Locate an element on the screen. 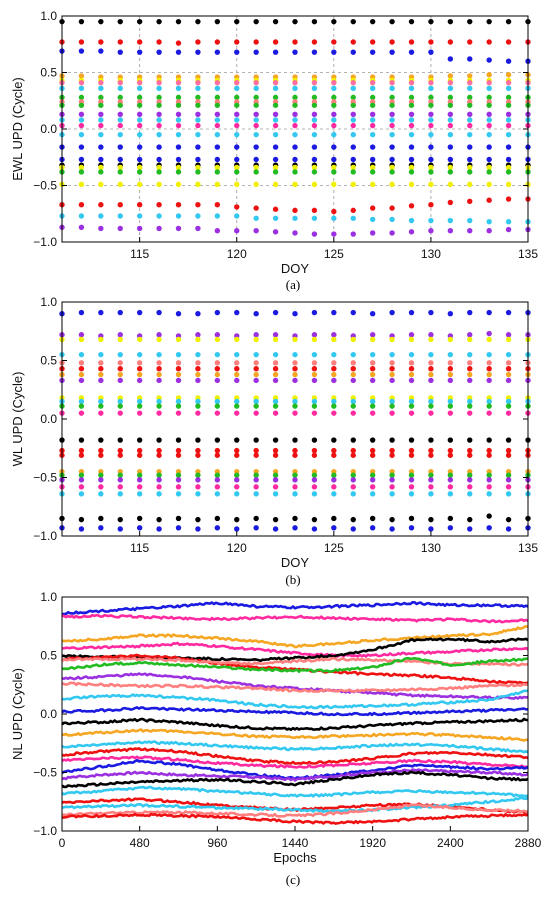 The height and width of the screenshot is (898, 550). x-tick-label-2: 125 is located at coordinates (334, 254).